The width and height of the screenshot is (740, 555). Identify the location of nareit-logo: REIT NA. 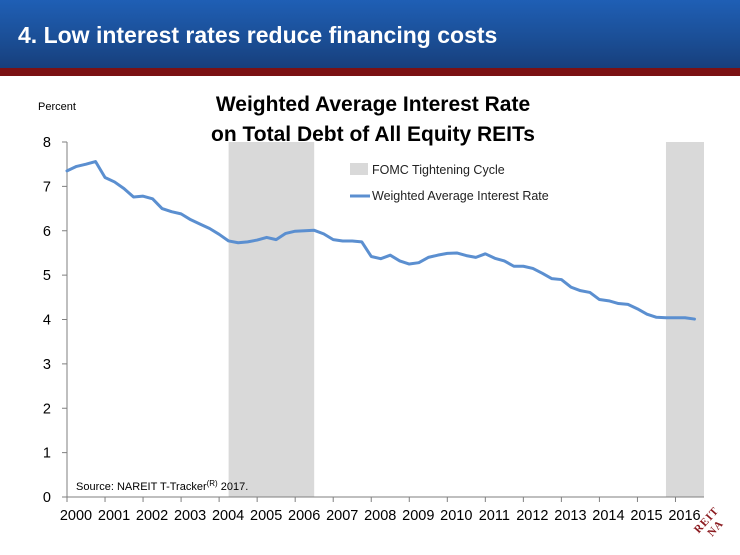
(709, 522).